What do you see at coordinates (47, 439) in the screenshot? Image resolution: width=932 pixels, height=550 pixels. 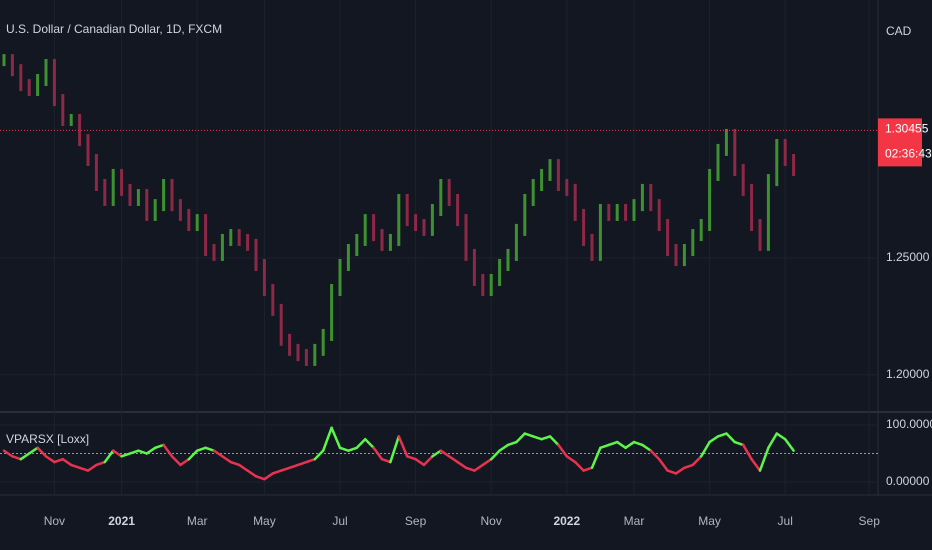 I see `indicator-title: VPARSX [Loxx]` at bounding box center [47, 439].